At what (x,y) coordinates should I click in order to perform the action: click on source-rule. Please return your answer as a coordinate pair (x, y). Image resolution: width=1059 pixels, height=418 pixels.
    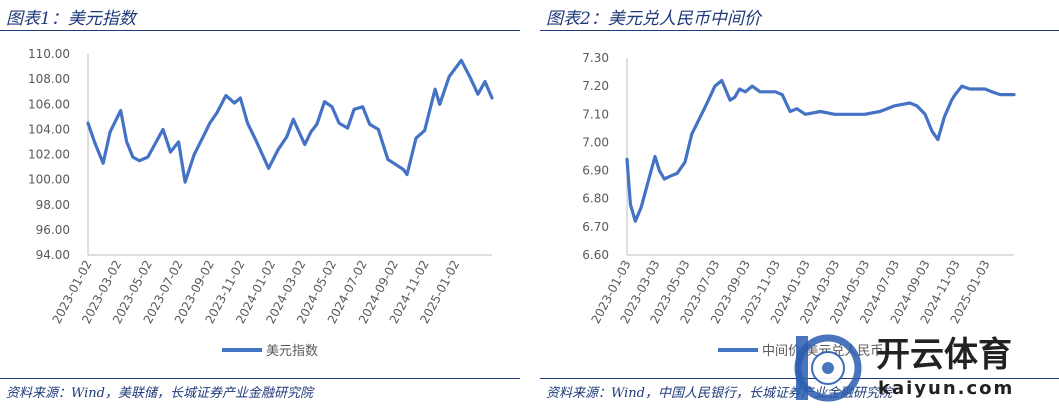
    Looking at the image, I should click on (260, 378).